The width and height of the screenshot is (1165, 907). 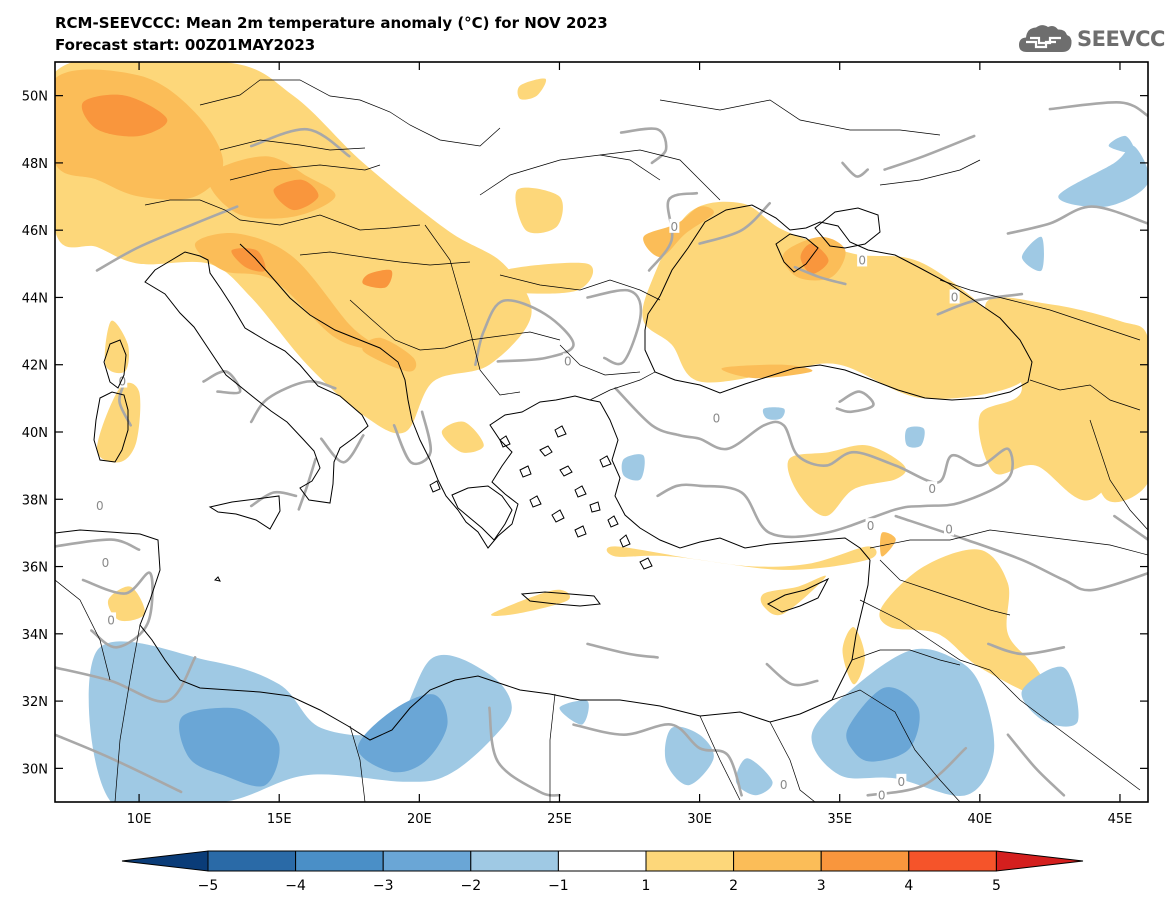 I want to click on colorbar-label: −3, so click(x=383, y=886).